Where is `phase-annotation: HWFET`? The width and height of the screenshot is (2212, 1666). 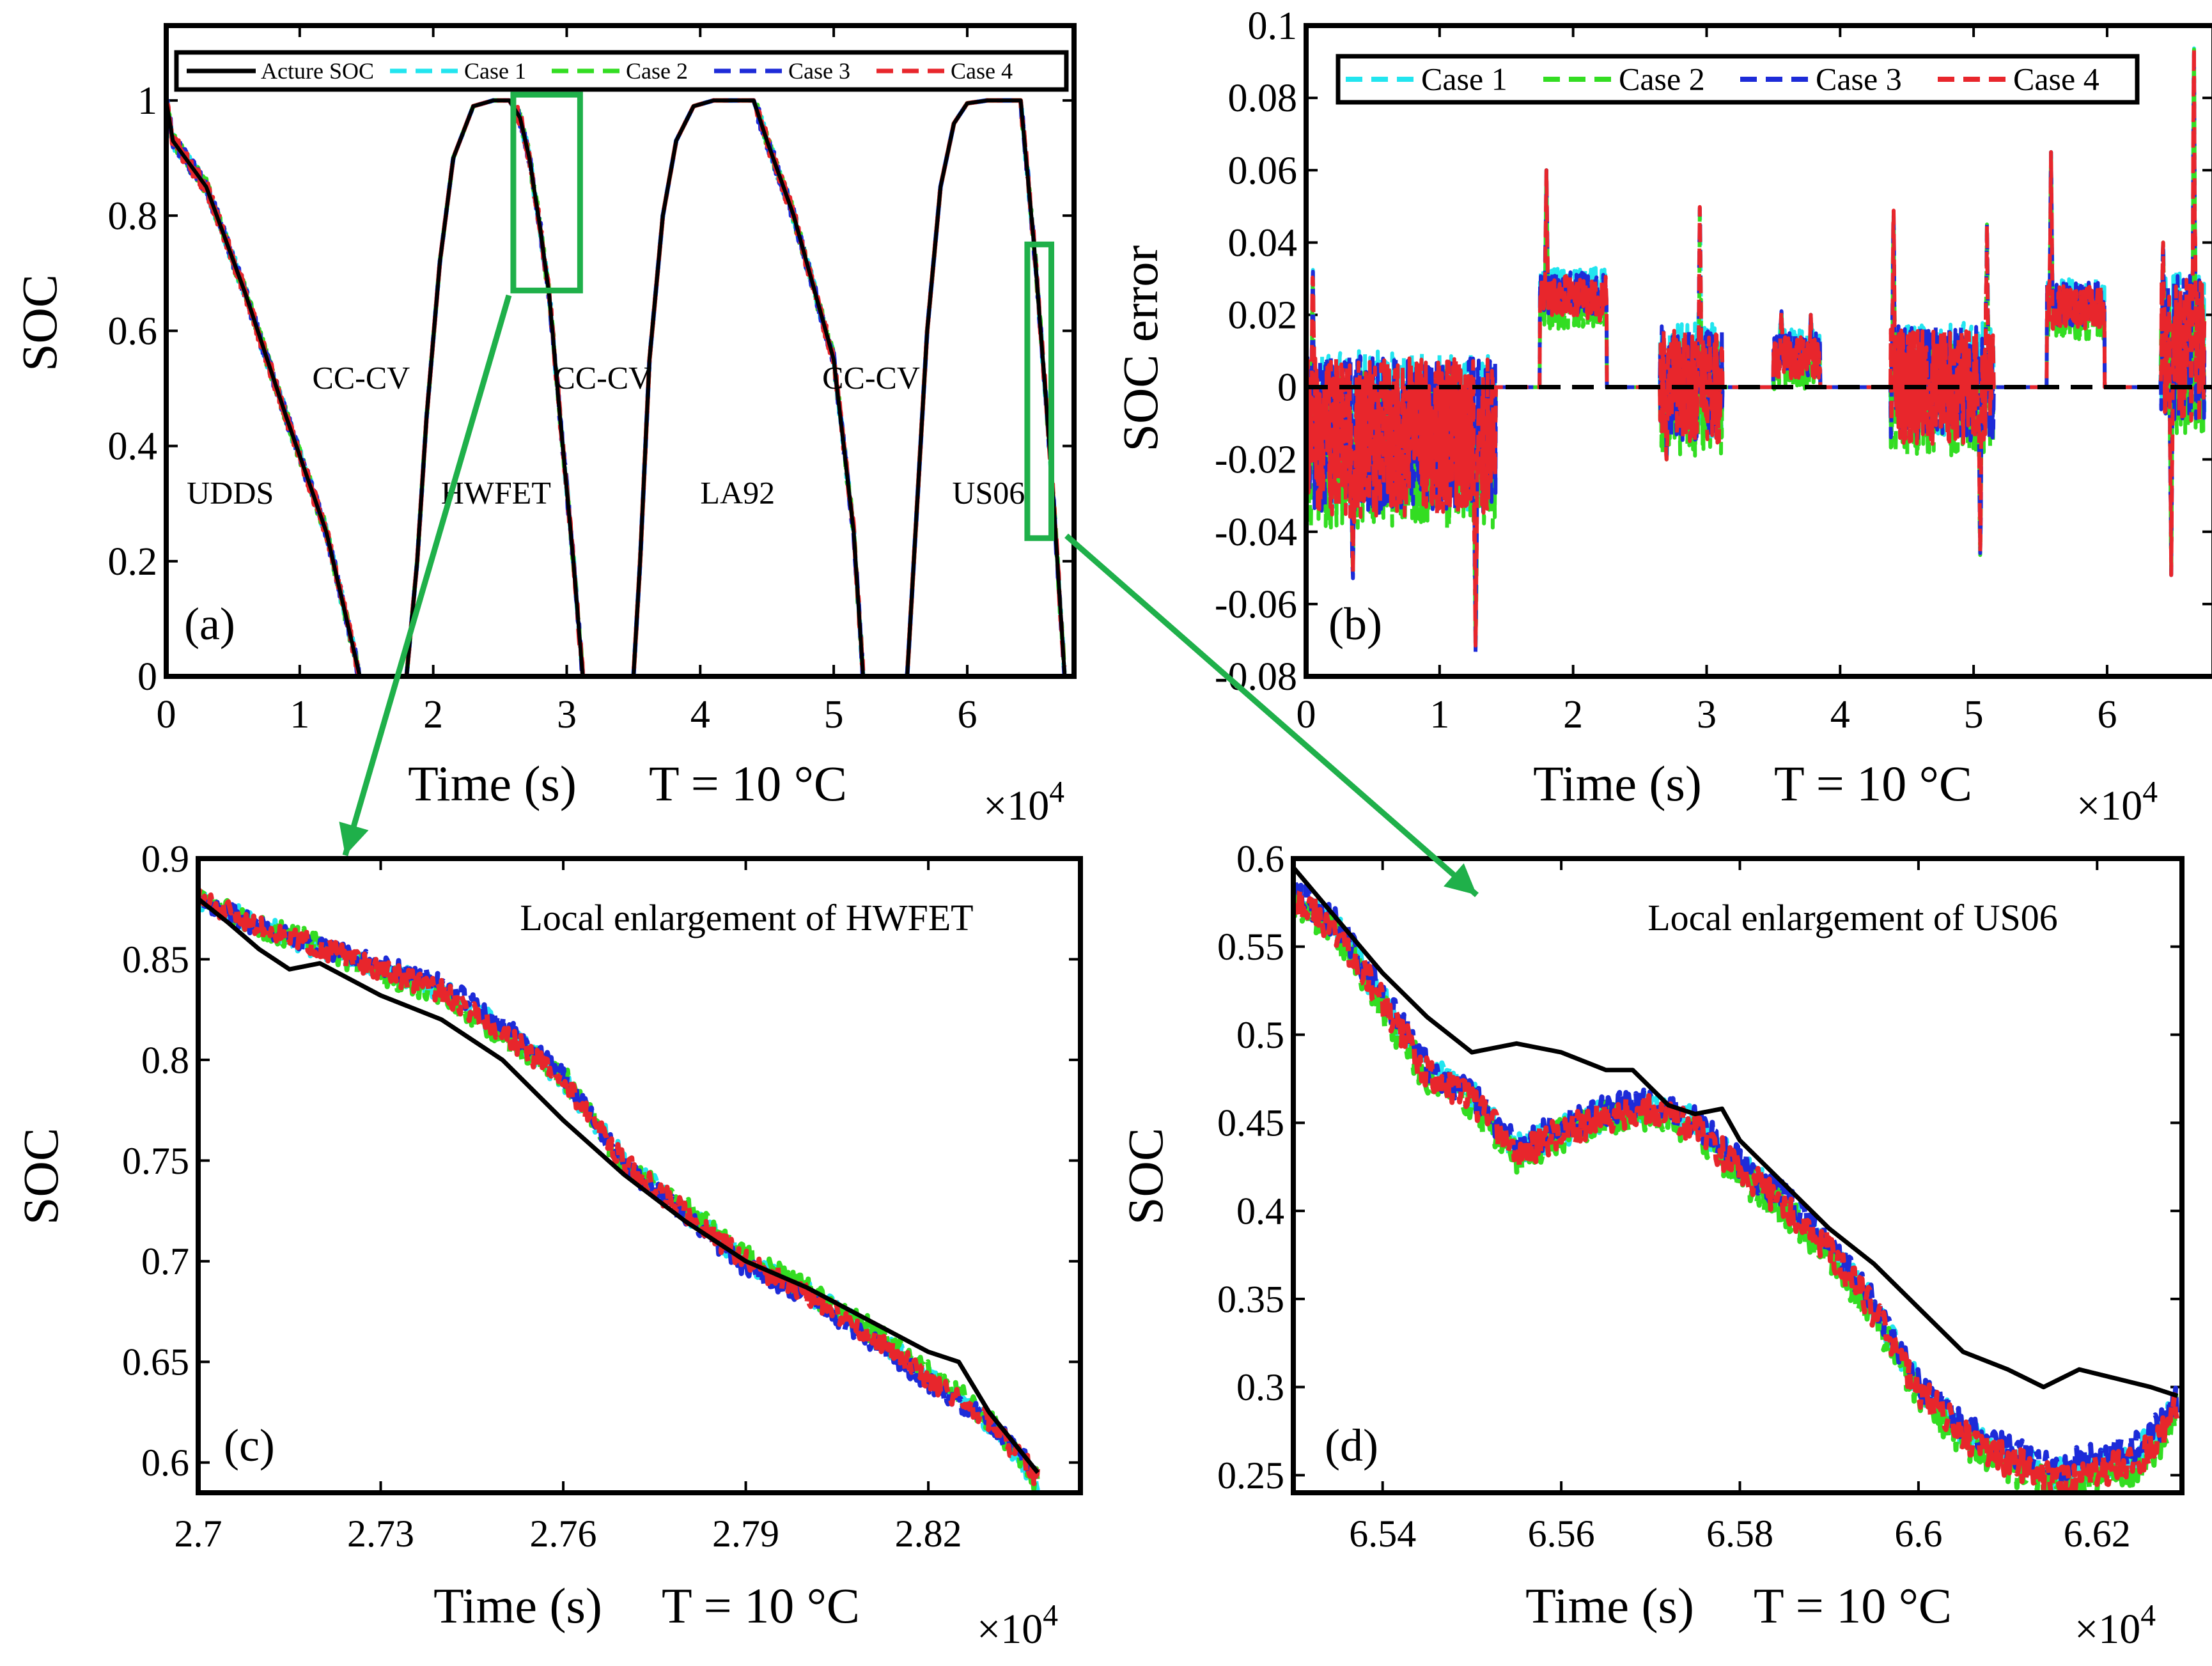 phase-annotation: HWFET is located at coordinates (496, 493).